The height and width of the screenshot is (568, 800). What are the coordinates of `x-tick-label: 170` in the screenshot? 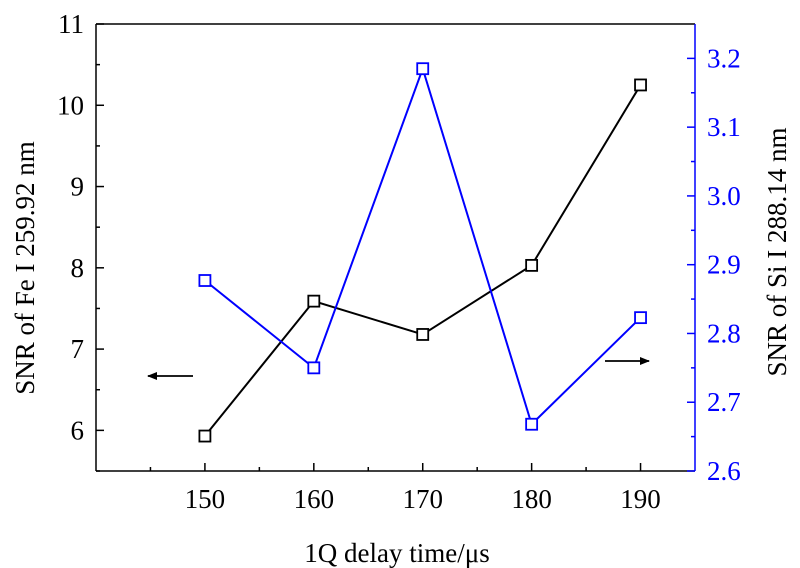 It's located at (422, 499).